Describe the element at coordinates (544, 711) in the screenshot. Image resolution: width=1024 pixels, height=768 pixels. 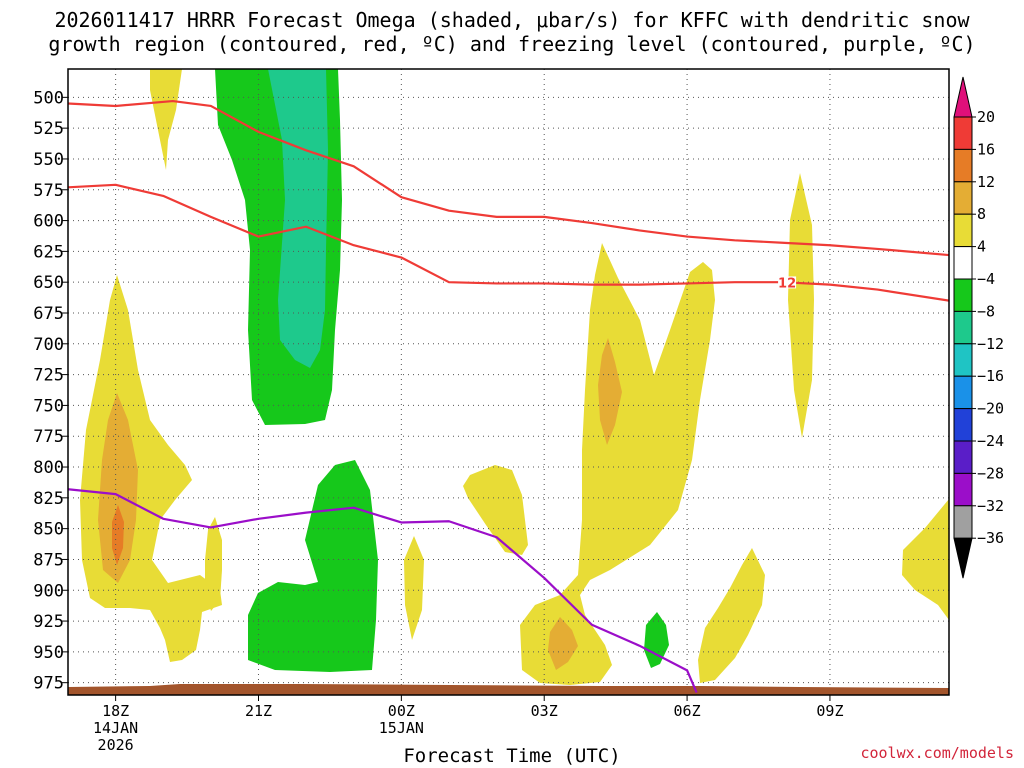
I see `x-tick-label-9-0: 03Z` at that location.